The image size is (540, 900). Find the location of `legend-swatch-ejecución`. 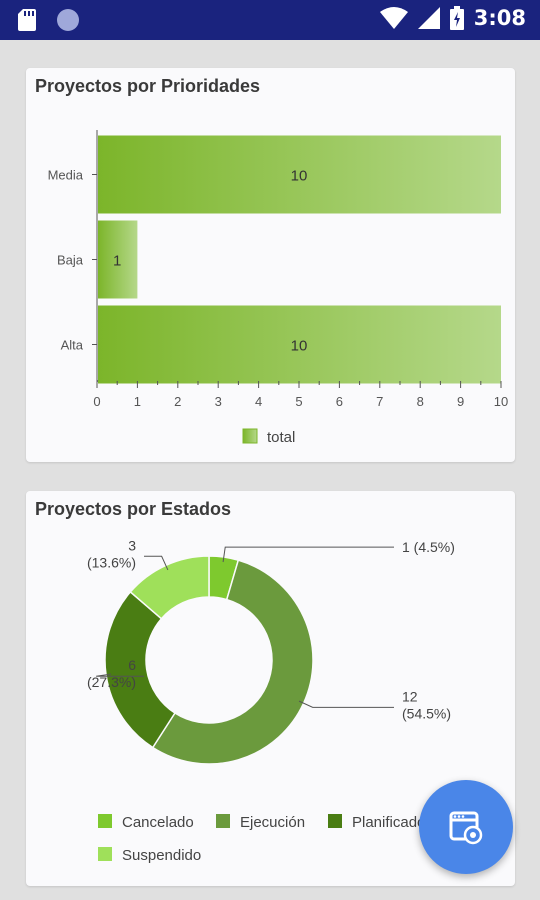

legend-swatch-ejecución is located at coordinates (223, 821).